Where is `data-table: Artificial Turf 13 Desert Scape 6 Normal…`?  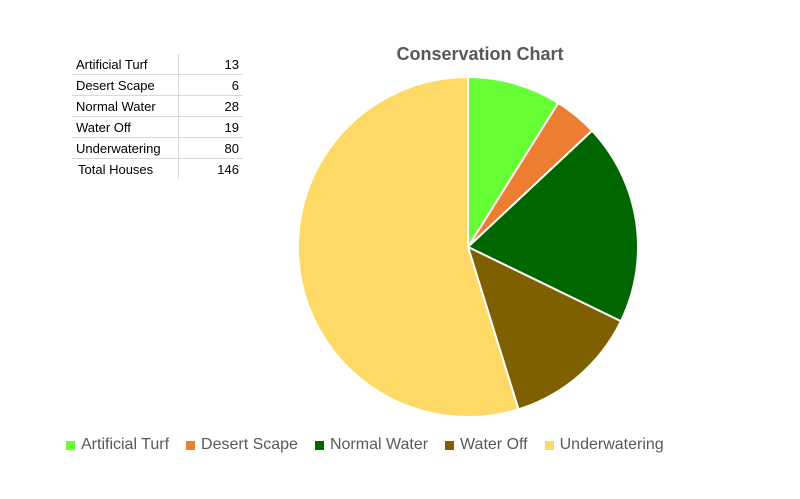
data-table: Artificial Turf 13 Desert Scape 6 Normal… is located at coordinates (157, 116).